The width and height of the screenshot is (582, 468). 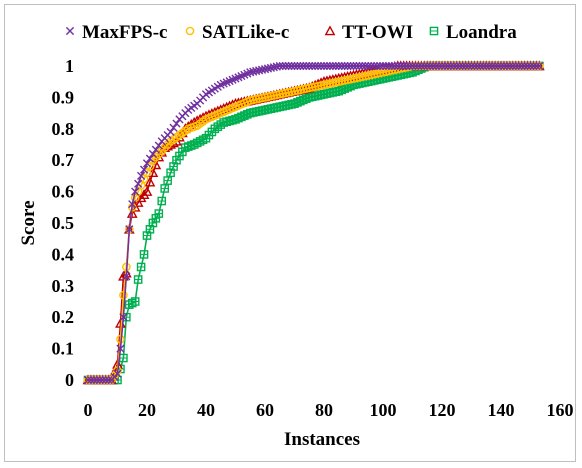 What do you see at coordinates (383, 410) in the screenshot?
I see `x-tick-label-5: 100` at bounding box center [383, 410].